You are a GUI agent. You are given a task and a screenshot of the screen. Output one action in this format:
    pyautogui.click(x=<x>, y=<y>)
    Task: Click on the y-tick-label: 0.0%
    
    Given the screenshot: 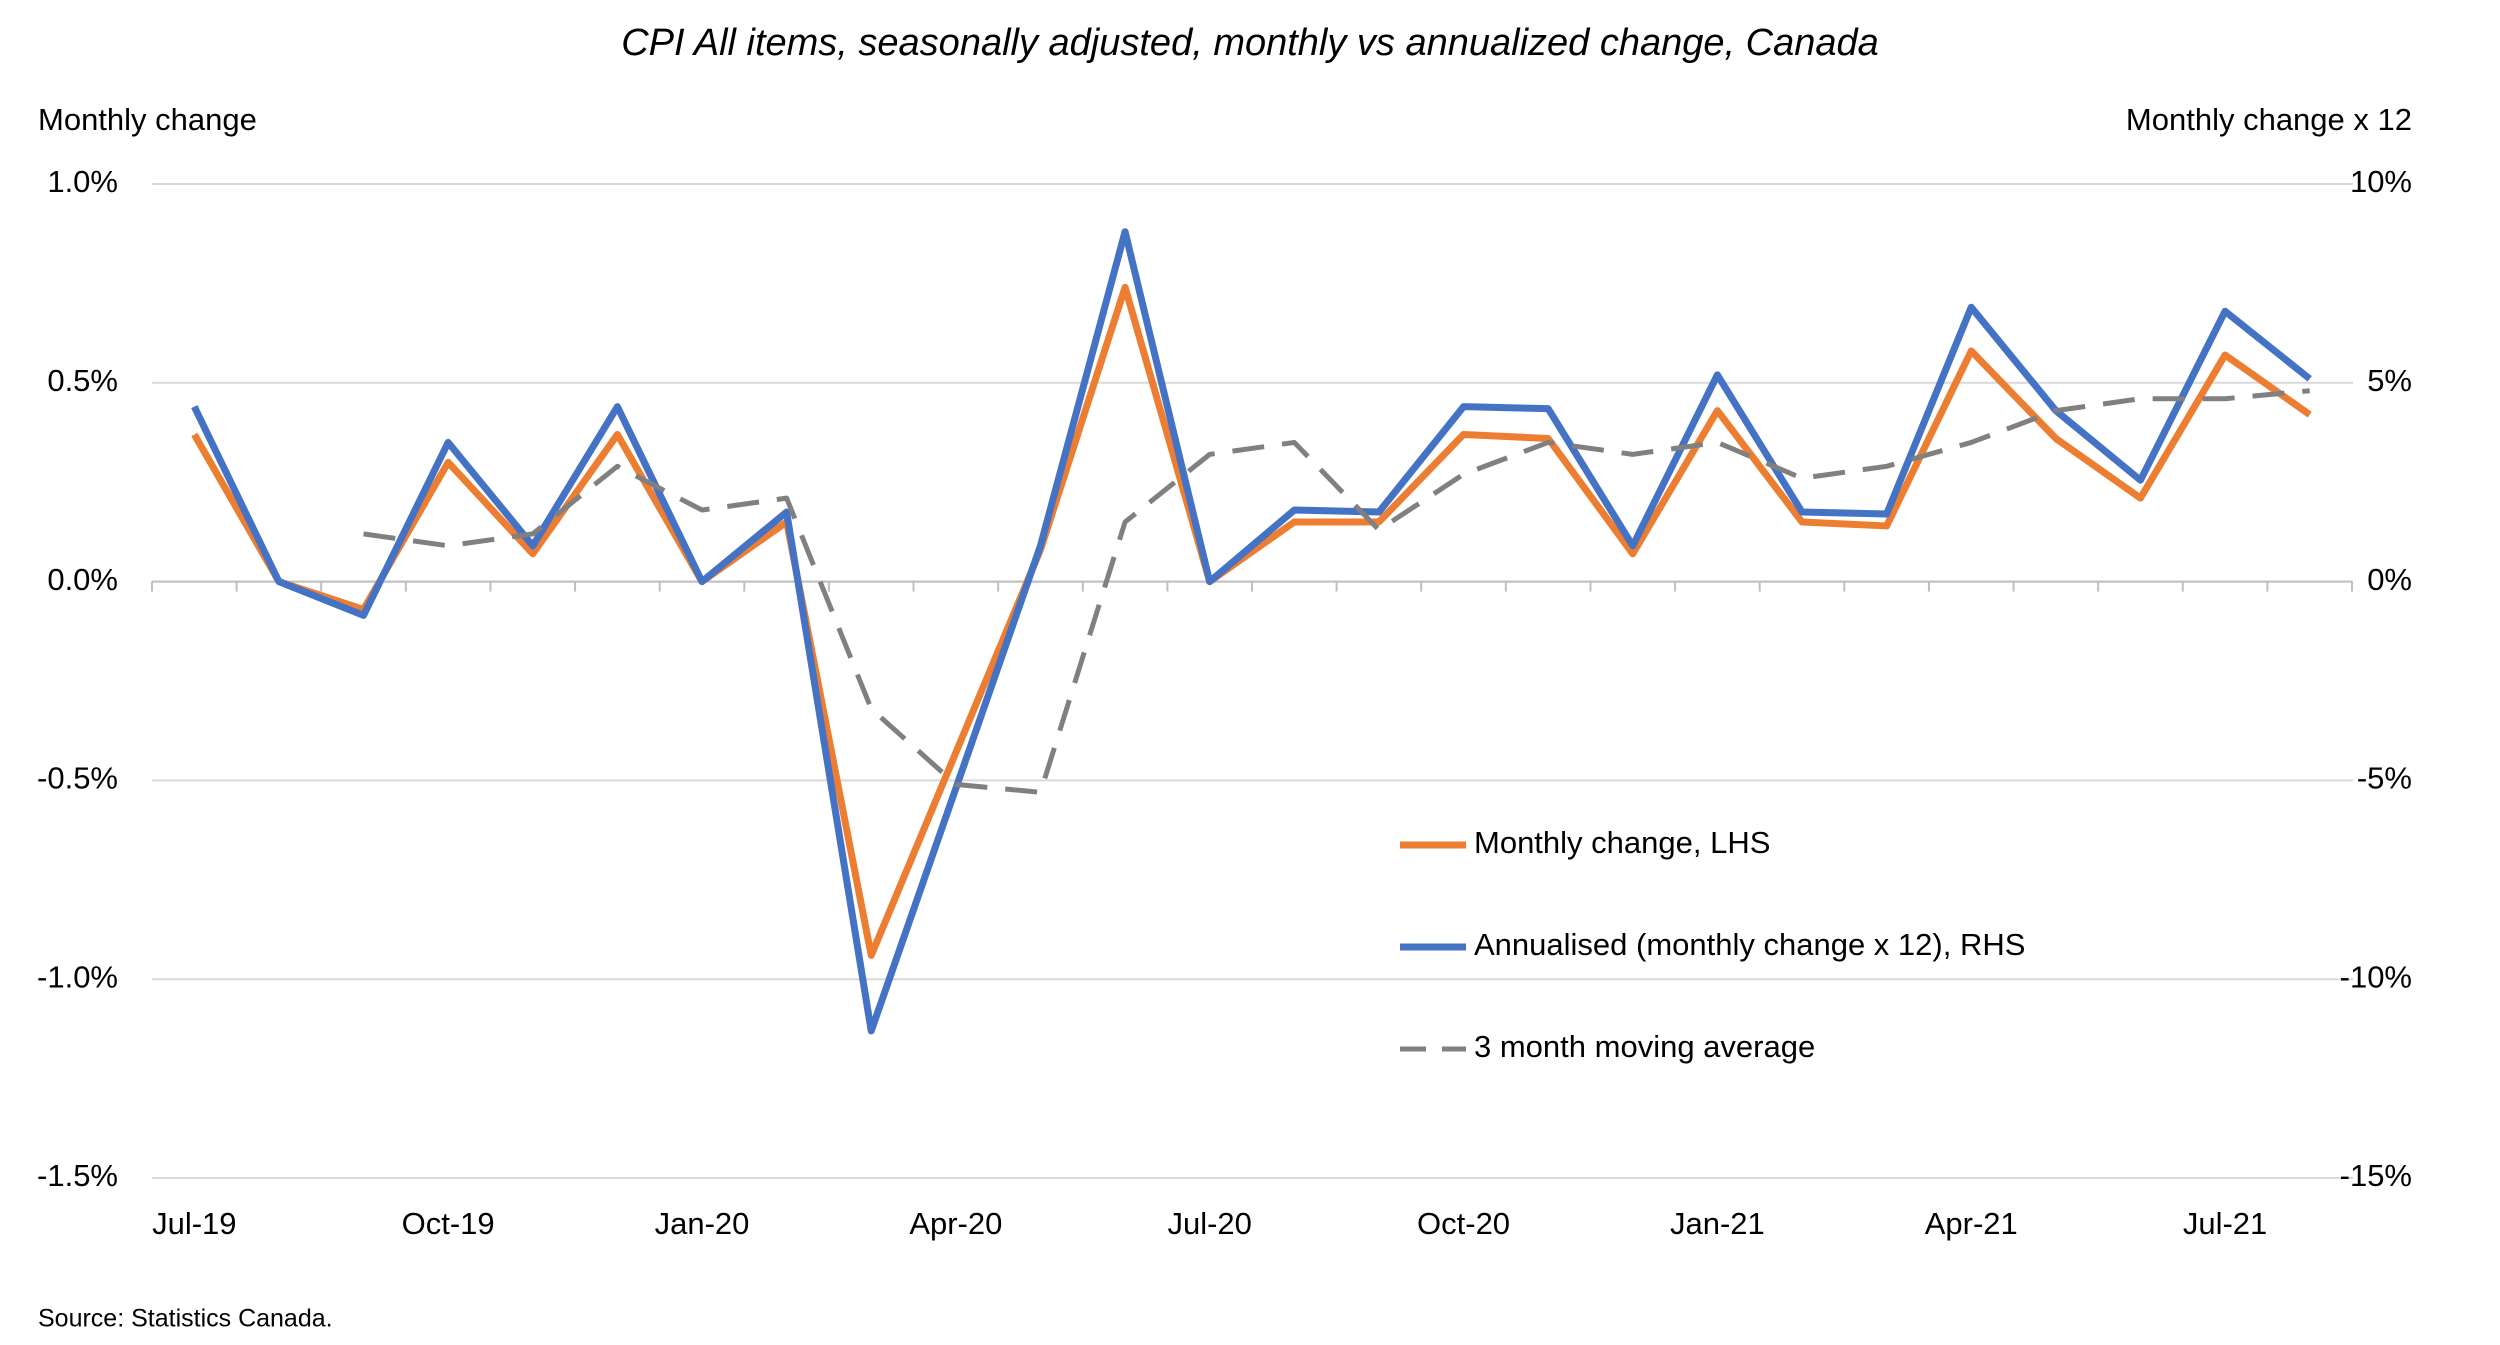 What is the action you would take?
    pyautogui.click(x=82, y=579)
    